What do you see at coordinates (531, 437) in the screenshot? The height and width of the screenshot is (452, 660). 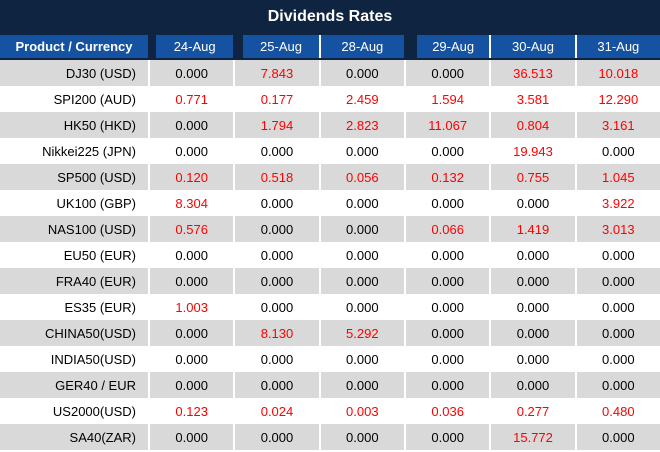 I see `value-cell: 15.772` at bounding box center [531, 437].